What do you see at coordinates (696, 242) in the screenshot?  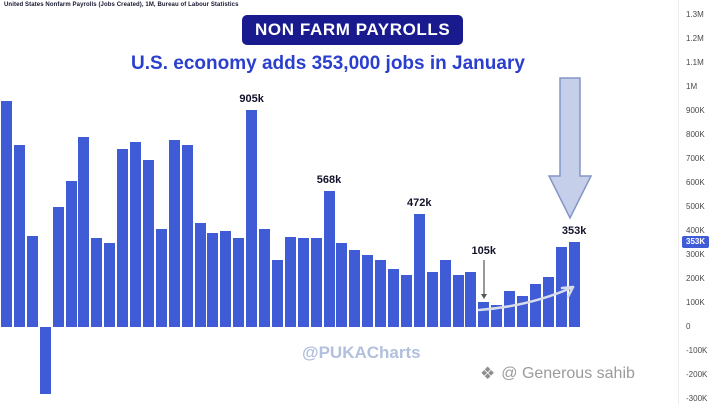 I see `y-axis-highlight-label: 353K` at bounding box center [696, 242].